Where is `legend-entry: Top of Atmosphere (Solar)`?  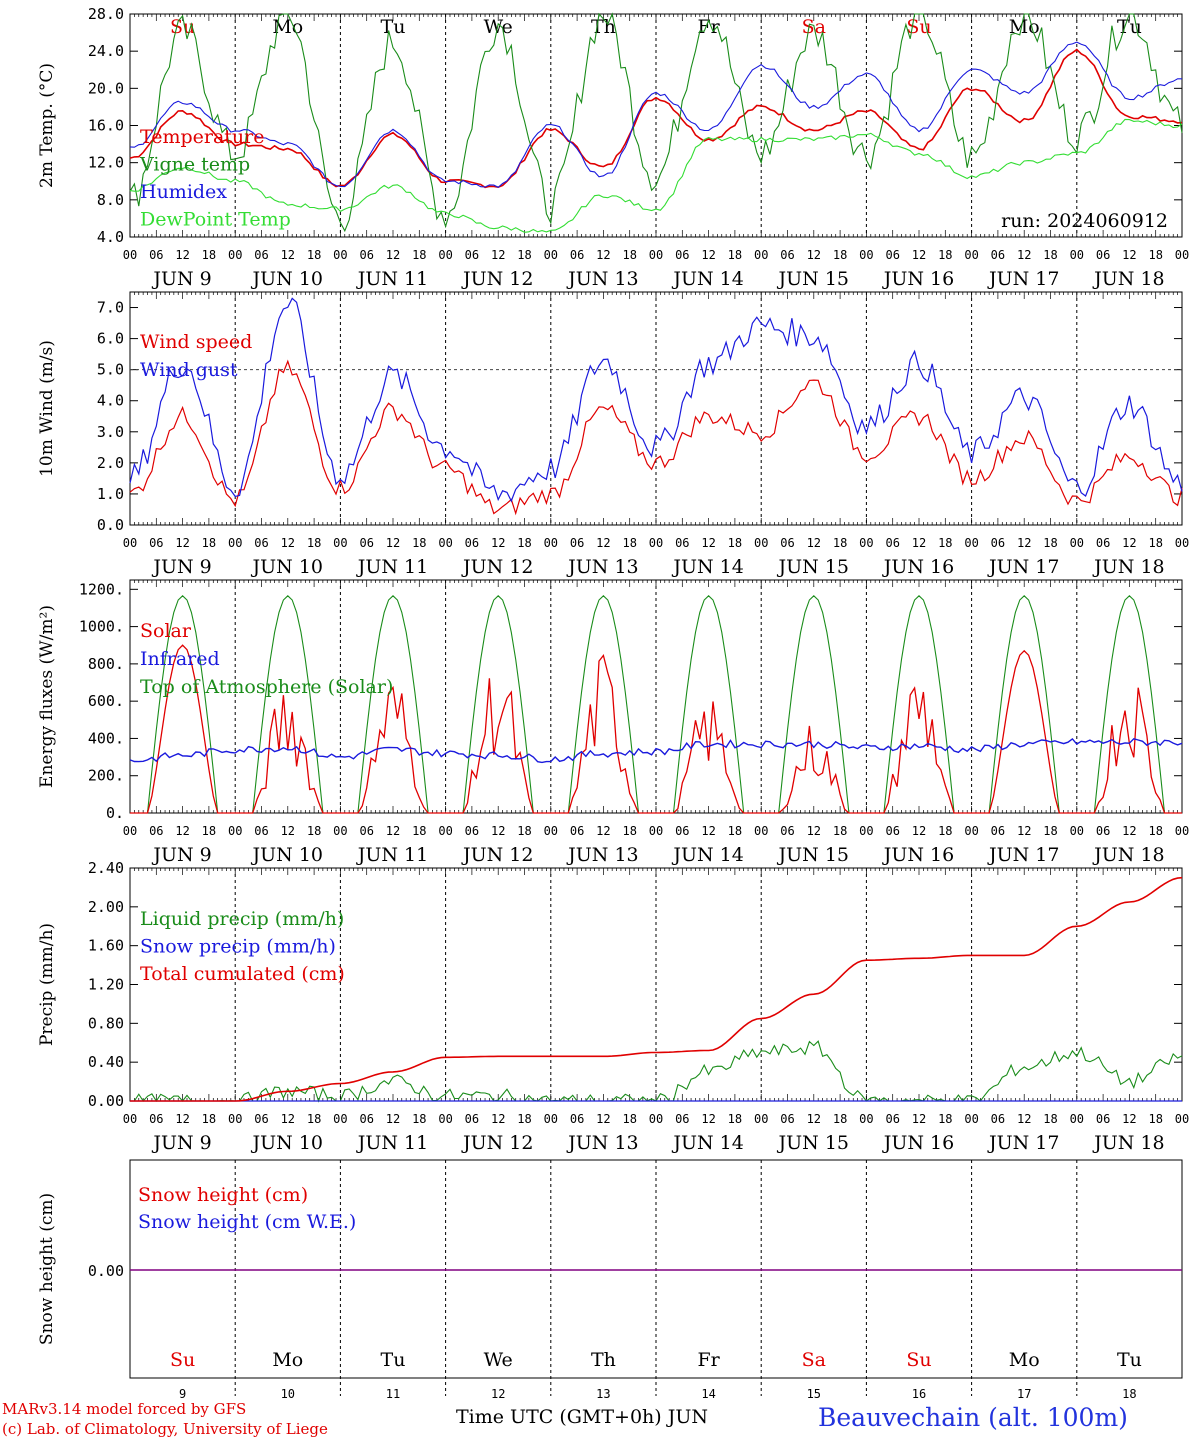
legend-entry: Top of Atmosphere (Solar) is located at coordinates (266, 687).